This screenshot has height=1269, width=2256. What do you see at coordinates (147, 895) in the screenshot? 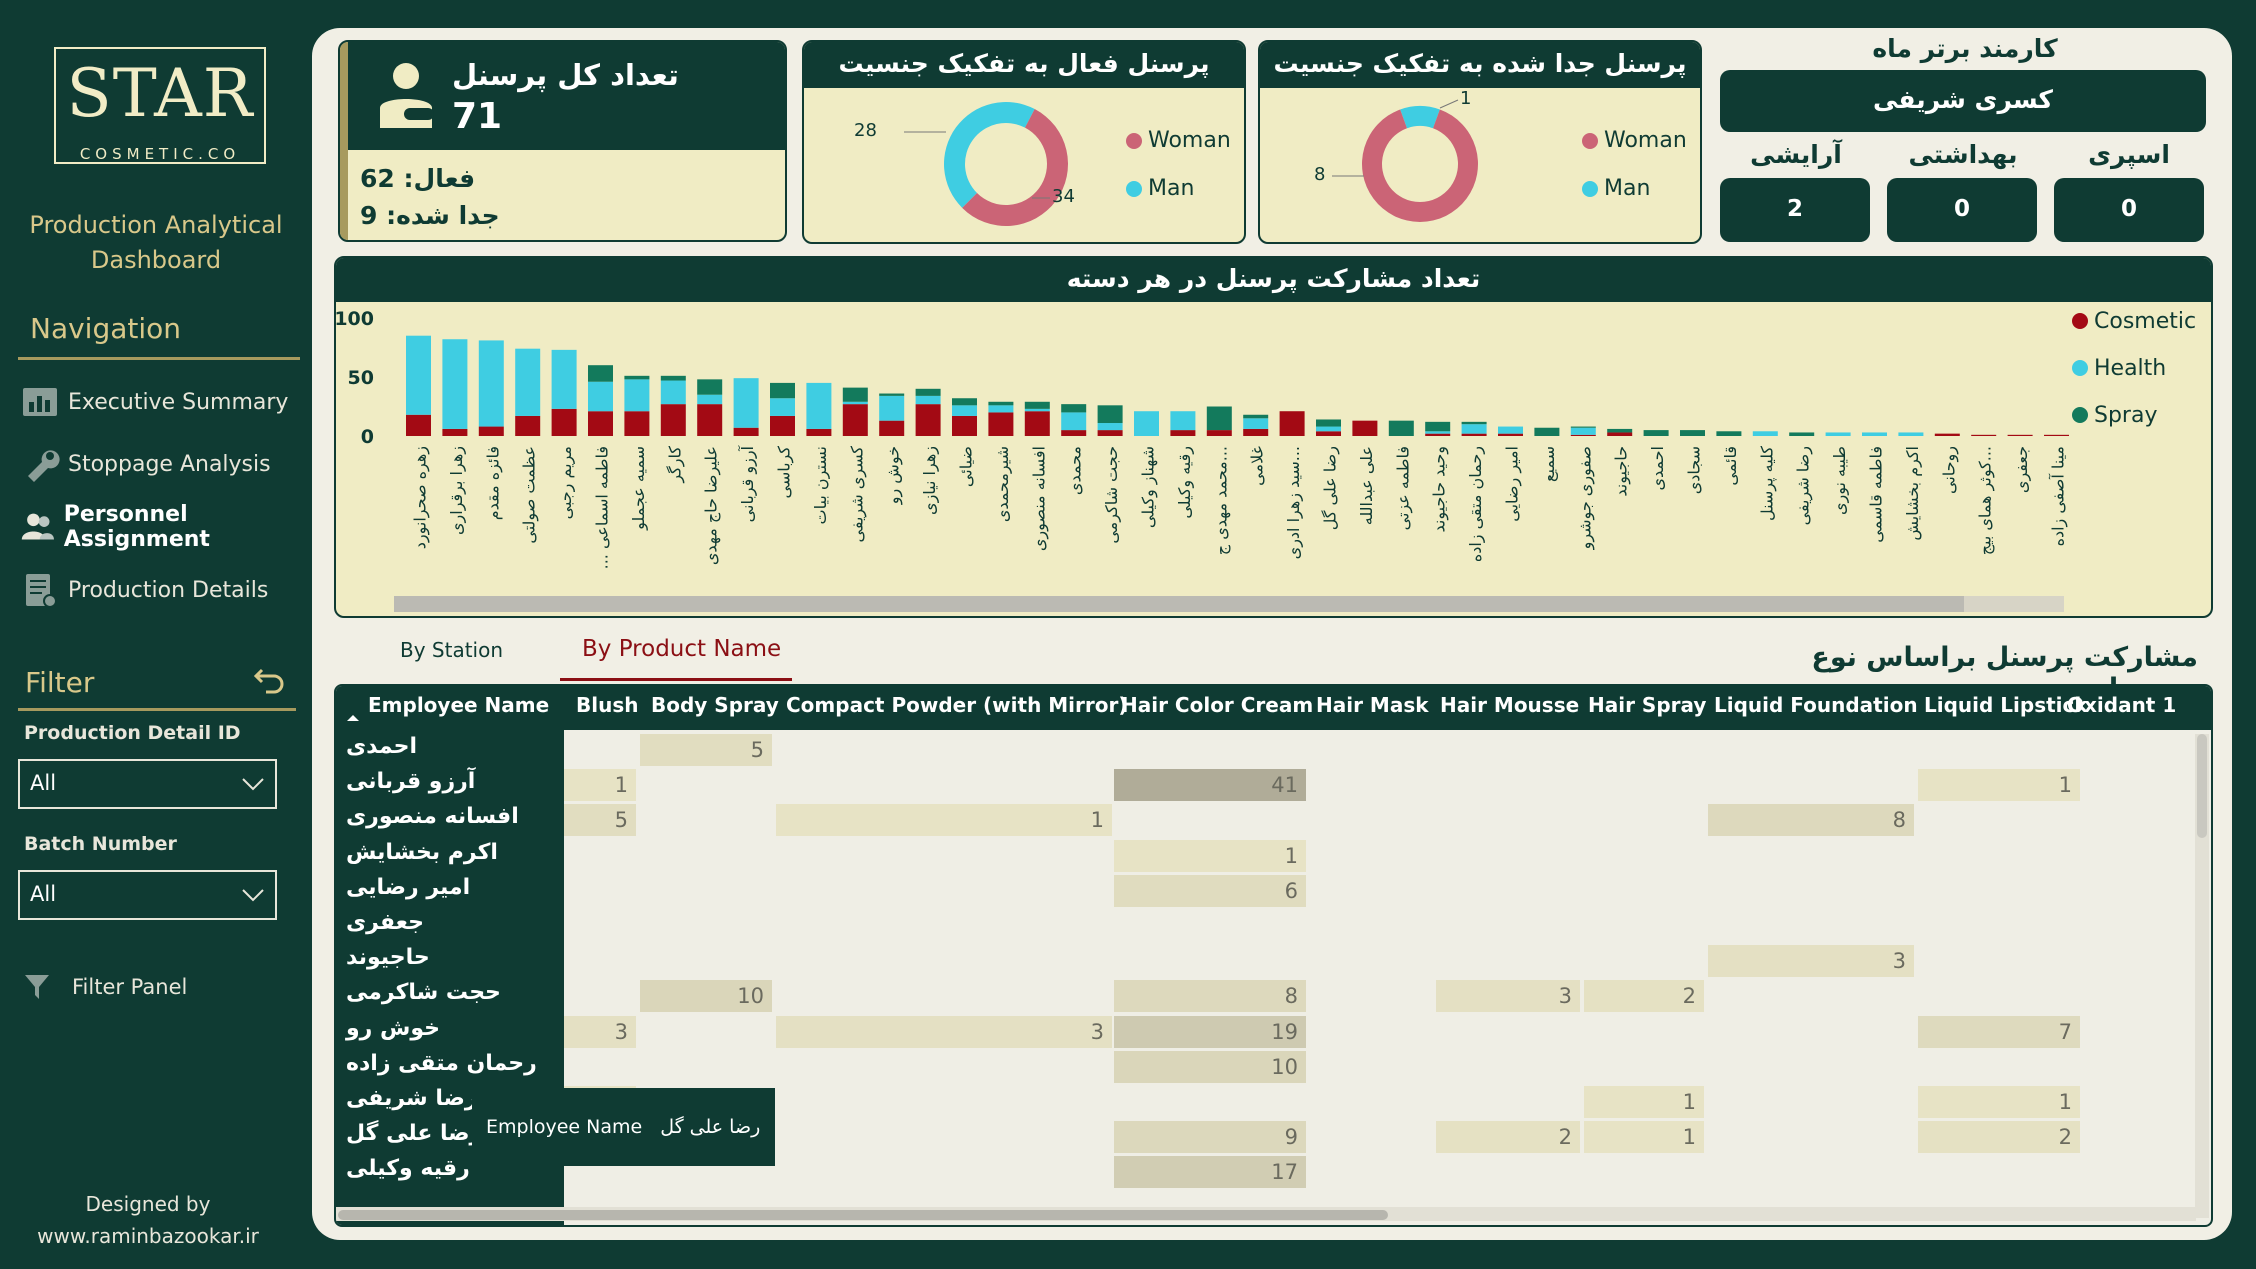
I see `batch-number-select: All` at bounding box center [147, 895].